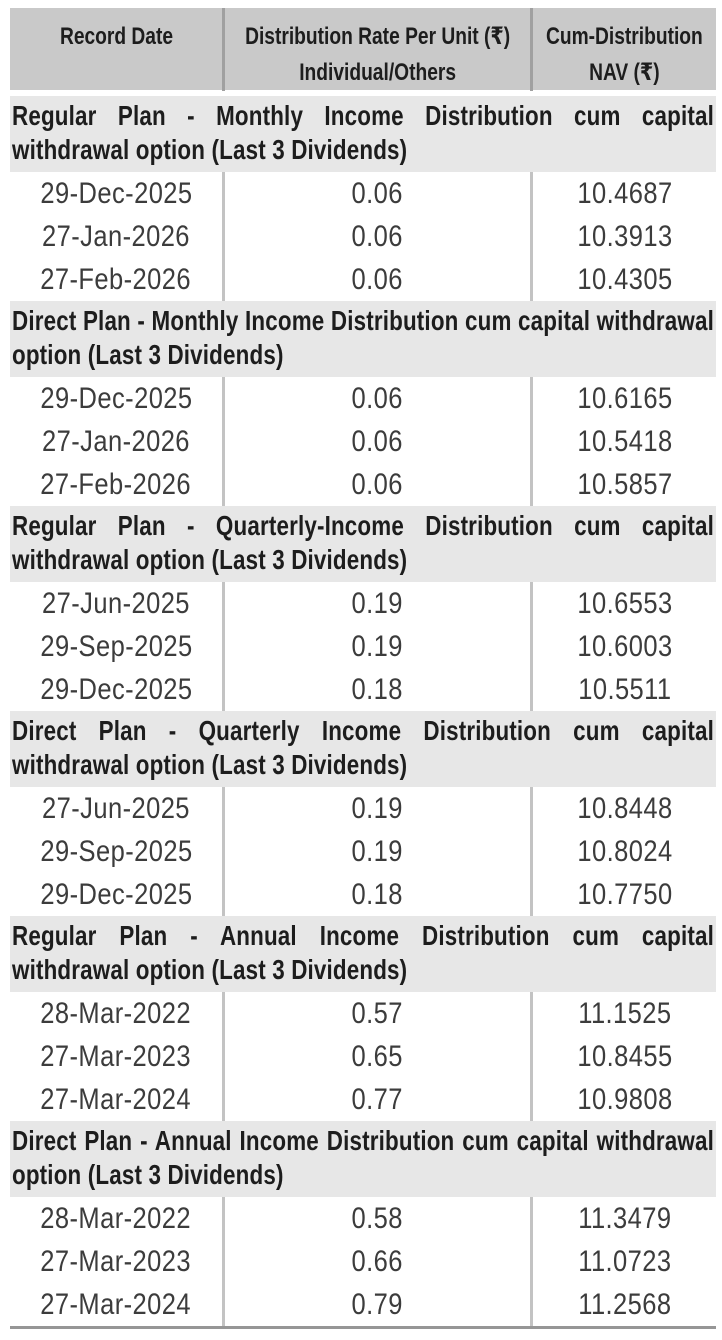  What do you see at coordinates (377, 1304) in the screenshot?
I see `rate-cell: 0.79` at bounding box center [377, 1304].